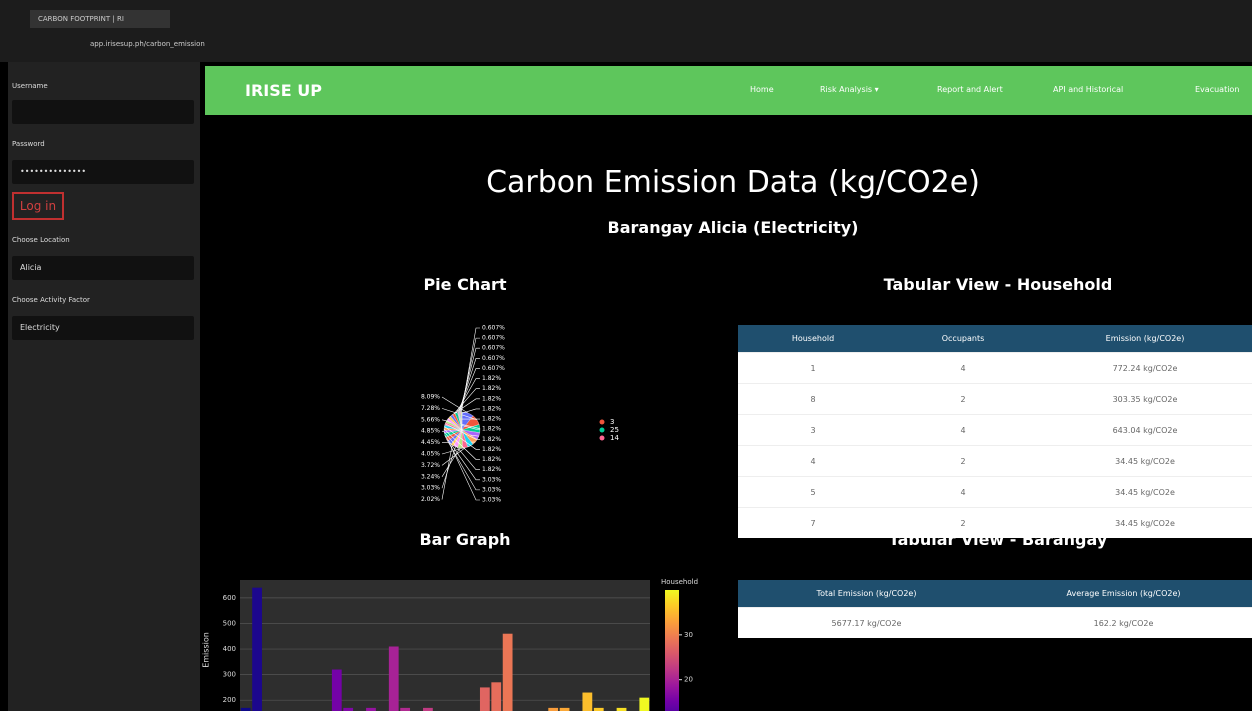 The image size is (1252, 711). I want to click on address-bar: app.irisesup.ph/carbon_emission, so click(147, 44).